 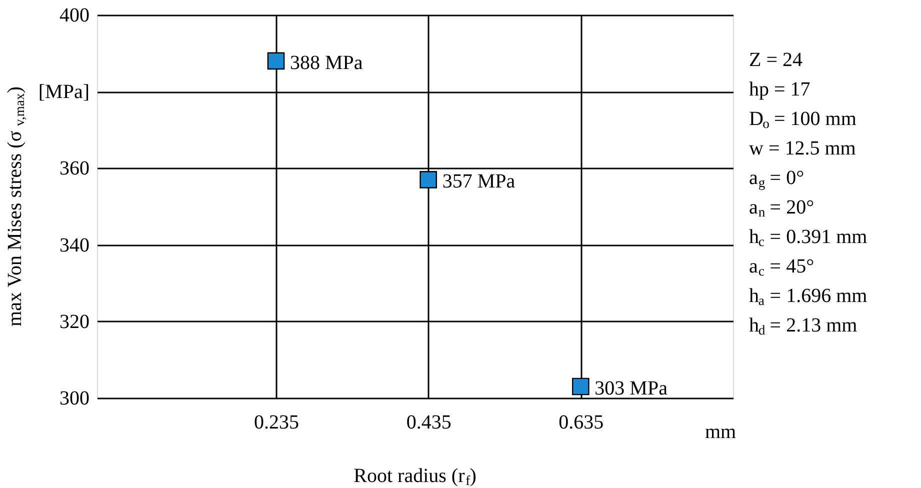 What do you see at coordinates (479, 181) in the screenshot?
I see `data-label: 357 MPa` at bounding box center [479, 181].